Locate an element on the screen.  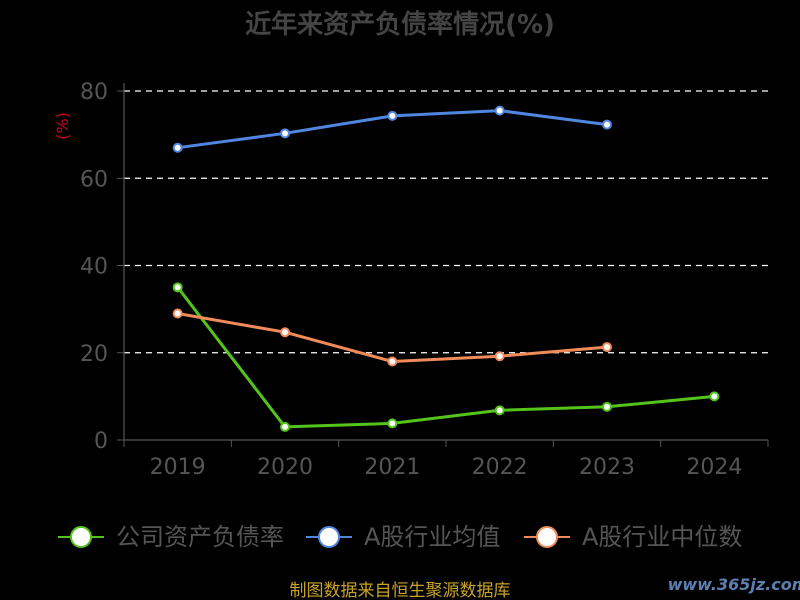
y-tick-label: 80 is located at coordinates (94, 92).